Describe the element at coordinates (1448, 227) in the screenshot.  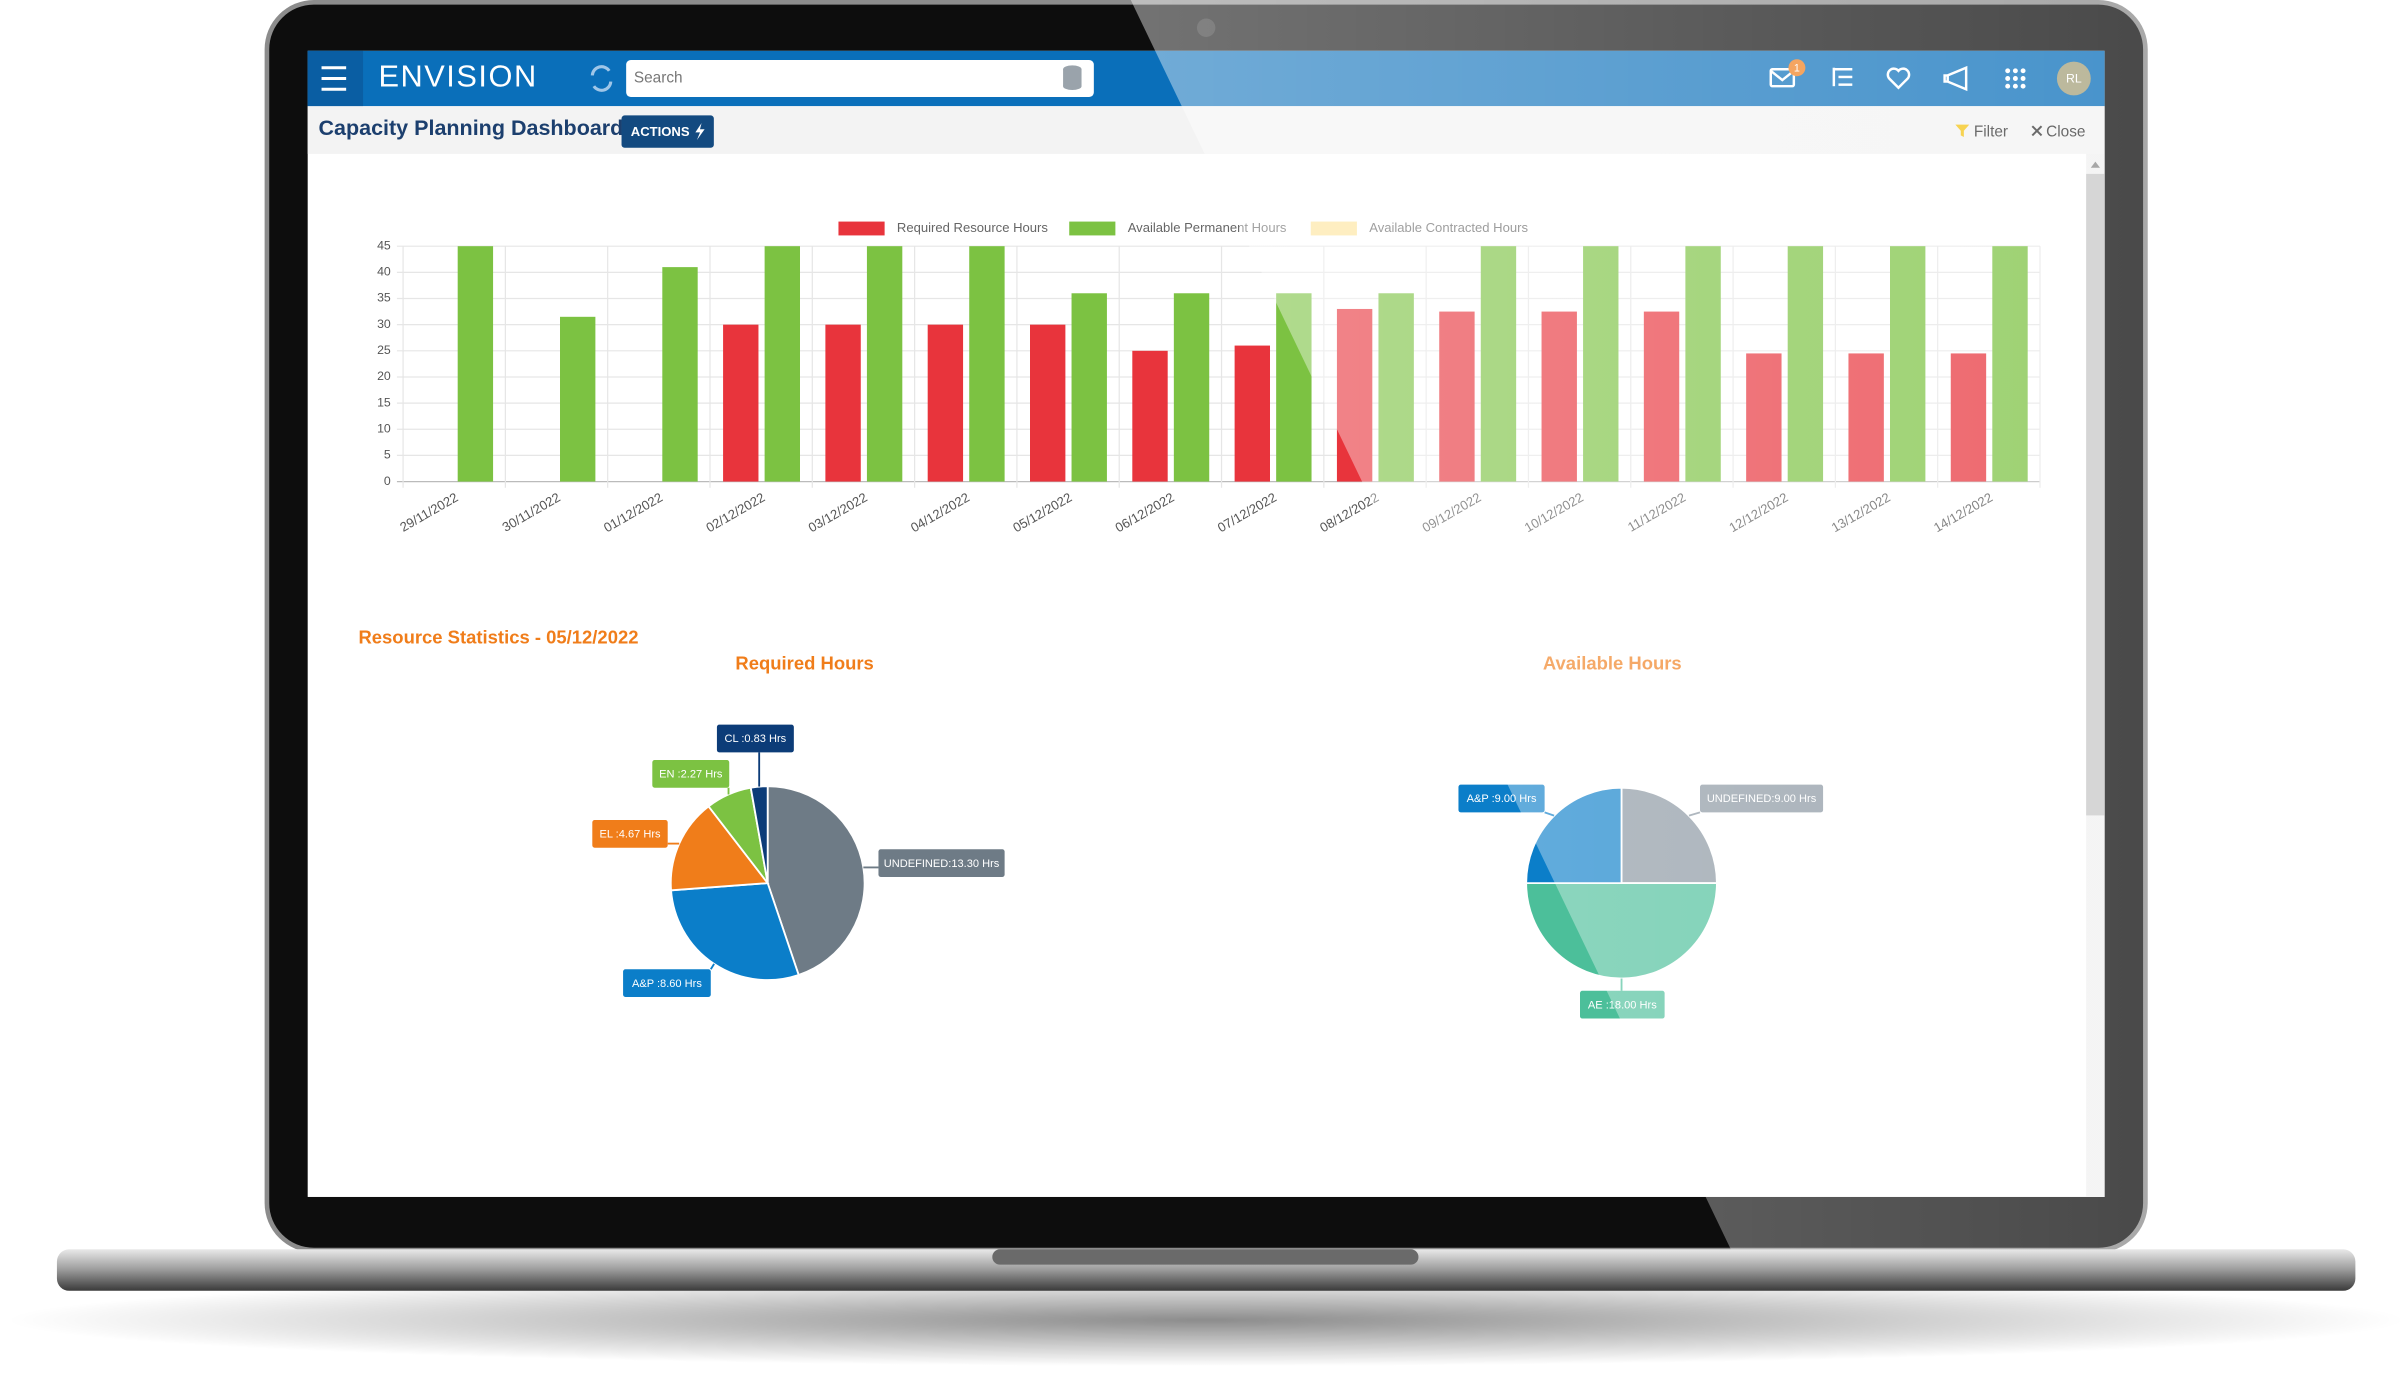
I see `legend-label: Available Contracted Hours` at that location.